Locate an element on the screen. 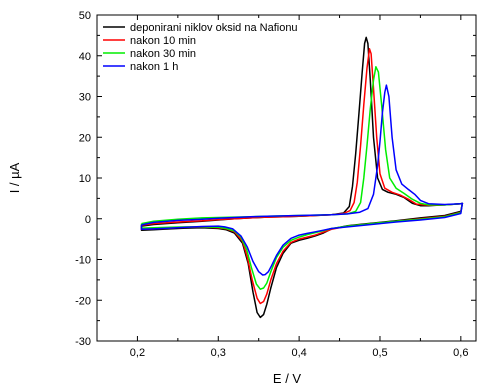  x-tick-label: 0,5 is located at coordinates (379, 353).